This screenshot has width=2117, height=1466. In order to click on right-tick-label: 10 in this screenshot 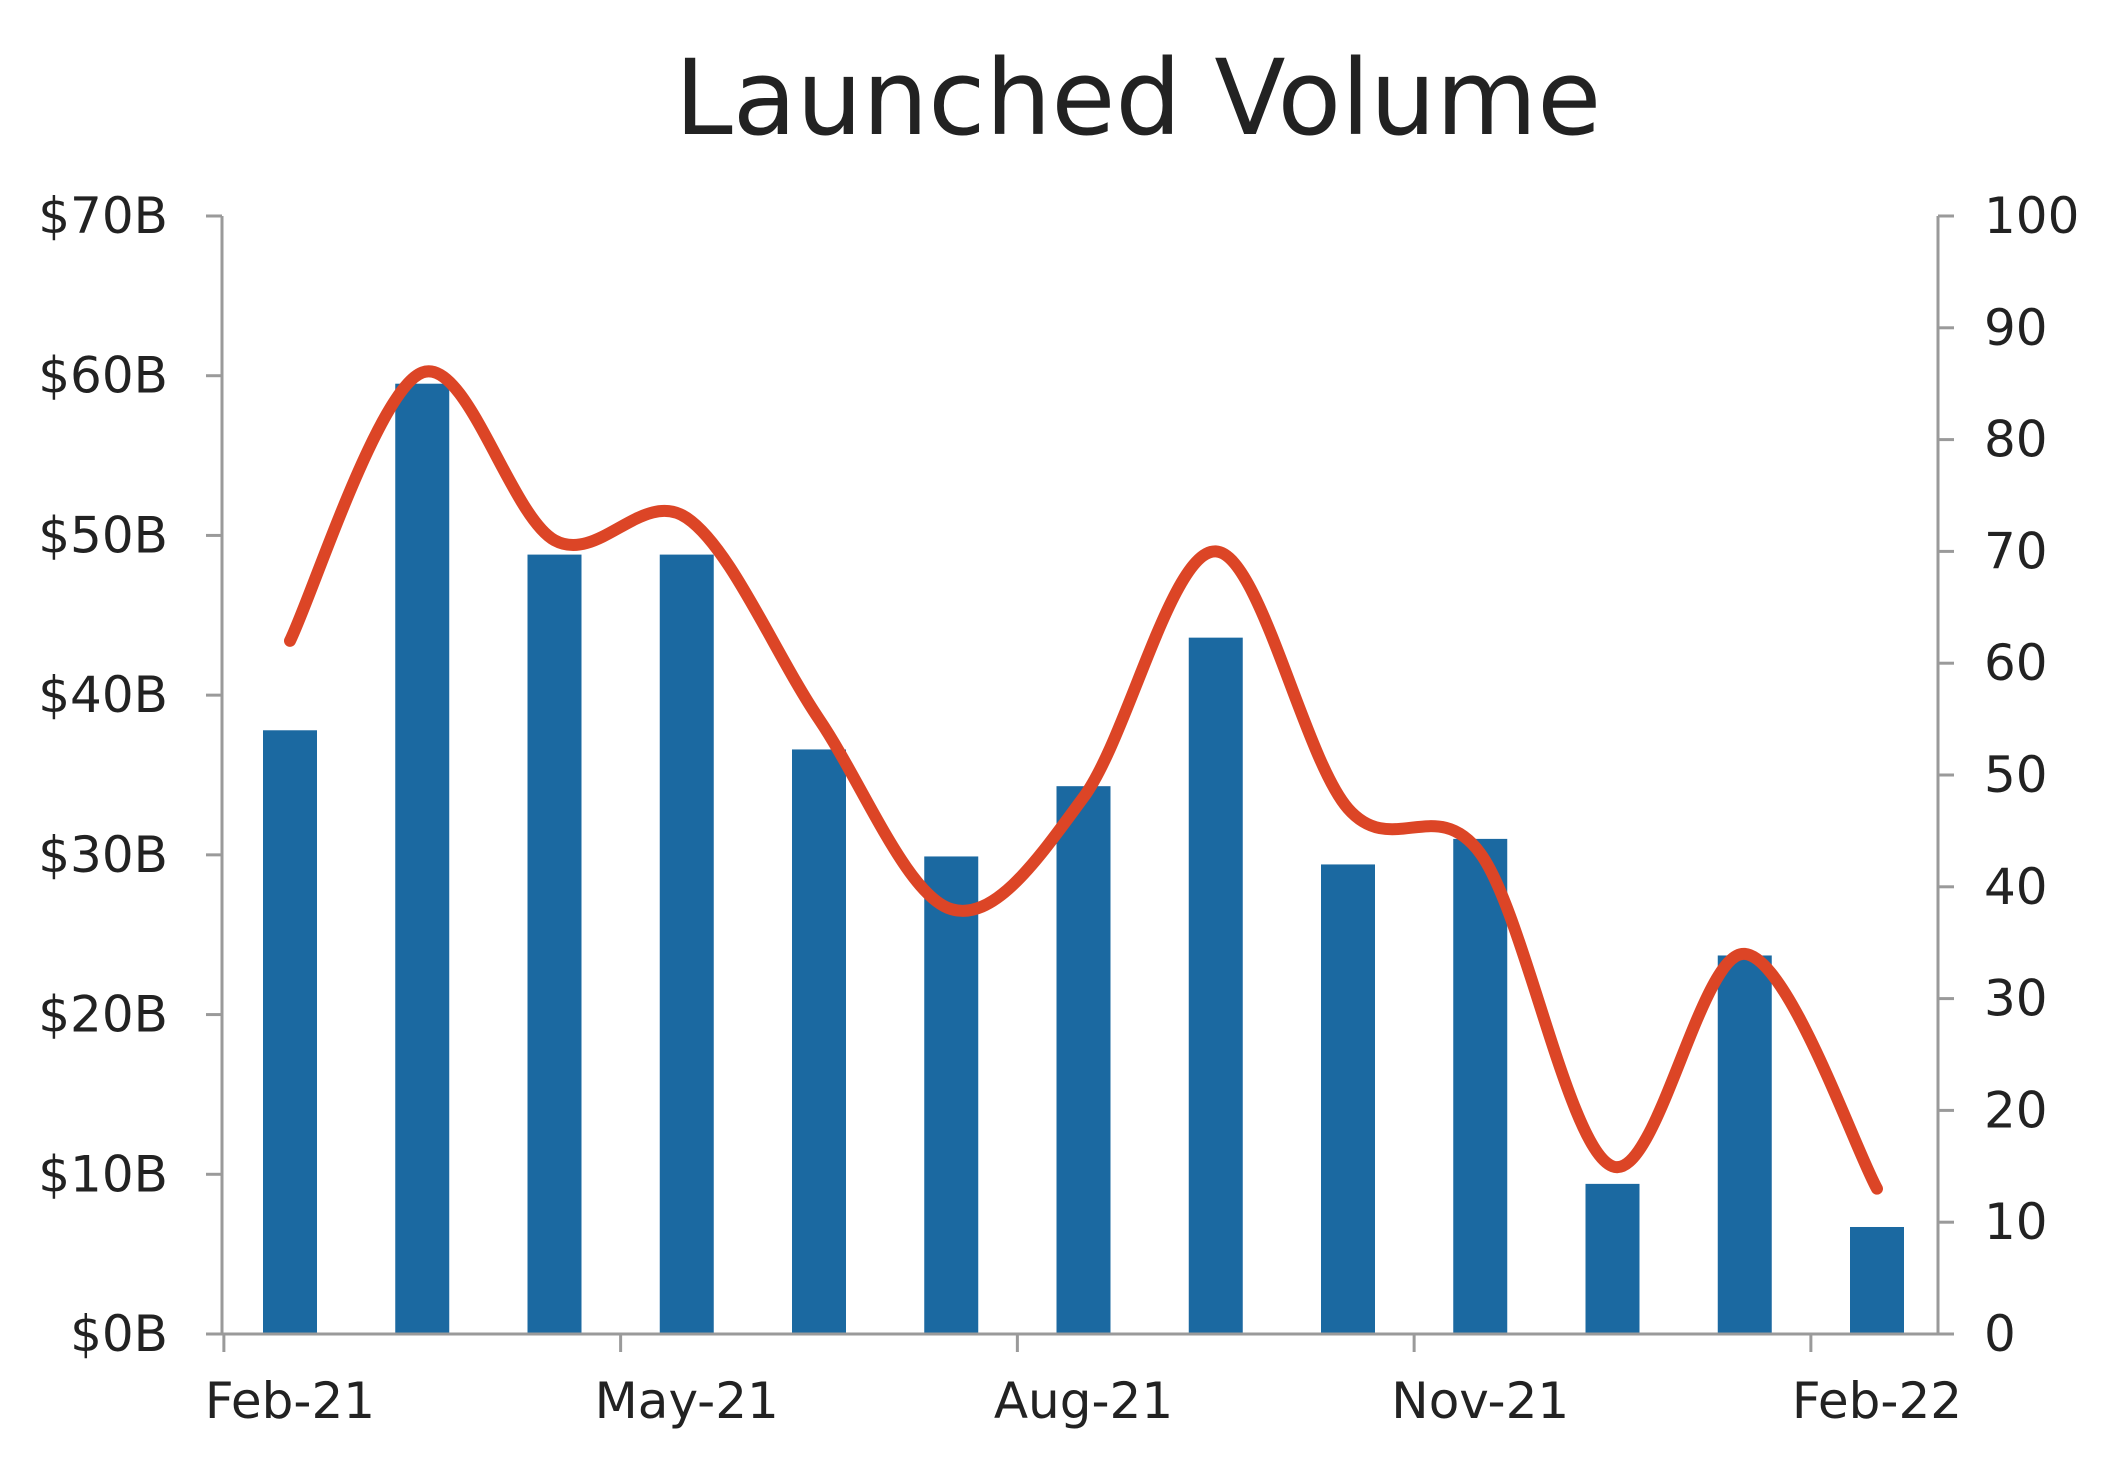, I will do `click(2016, 1222)`.